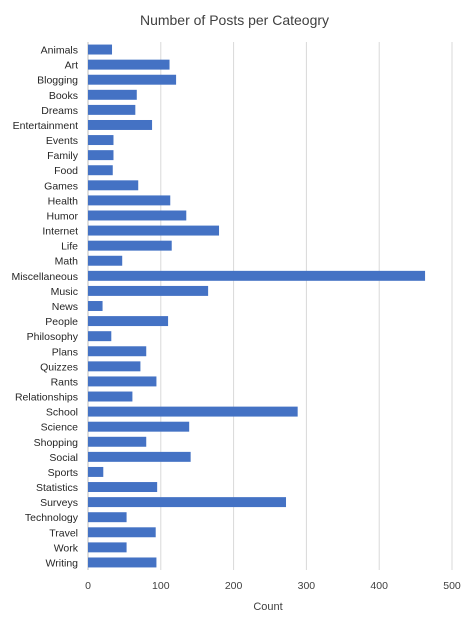 This screenshot has height=619, width=469. Describe the element at coordinates (234, 586) in the screenshot. I see `x-tick-label: 200` at that location.